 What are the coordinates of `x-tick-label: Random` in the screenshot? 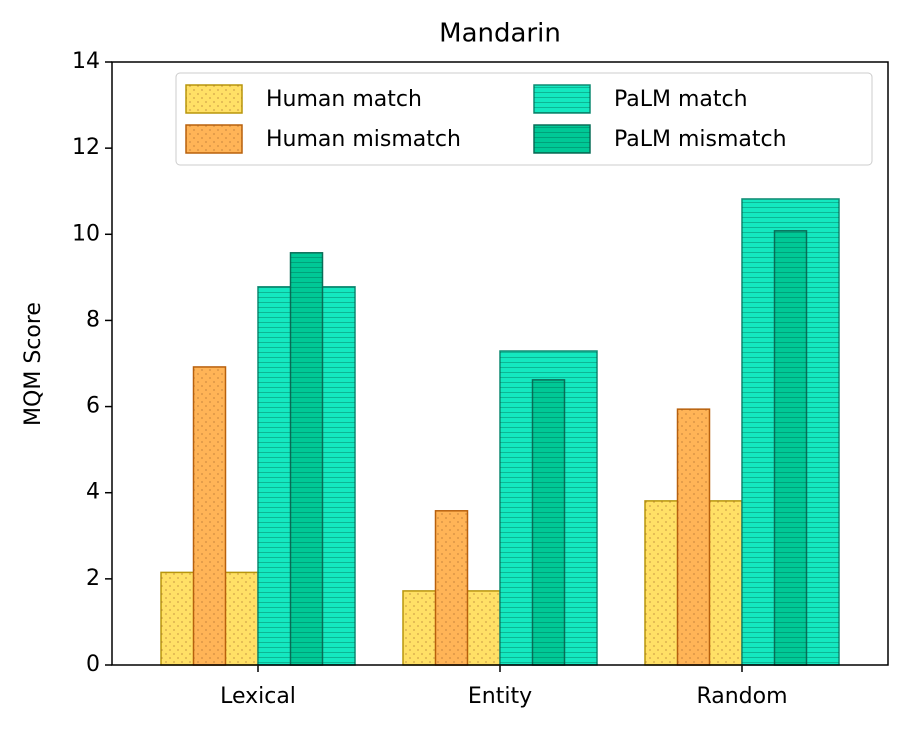 It's located at (741, 696).